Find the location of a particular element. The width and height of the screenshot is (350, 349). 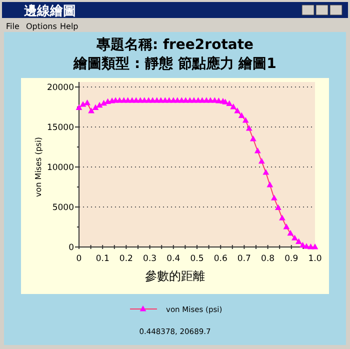

x-tick-label: 0.2 is located at coordinates (126, 259).